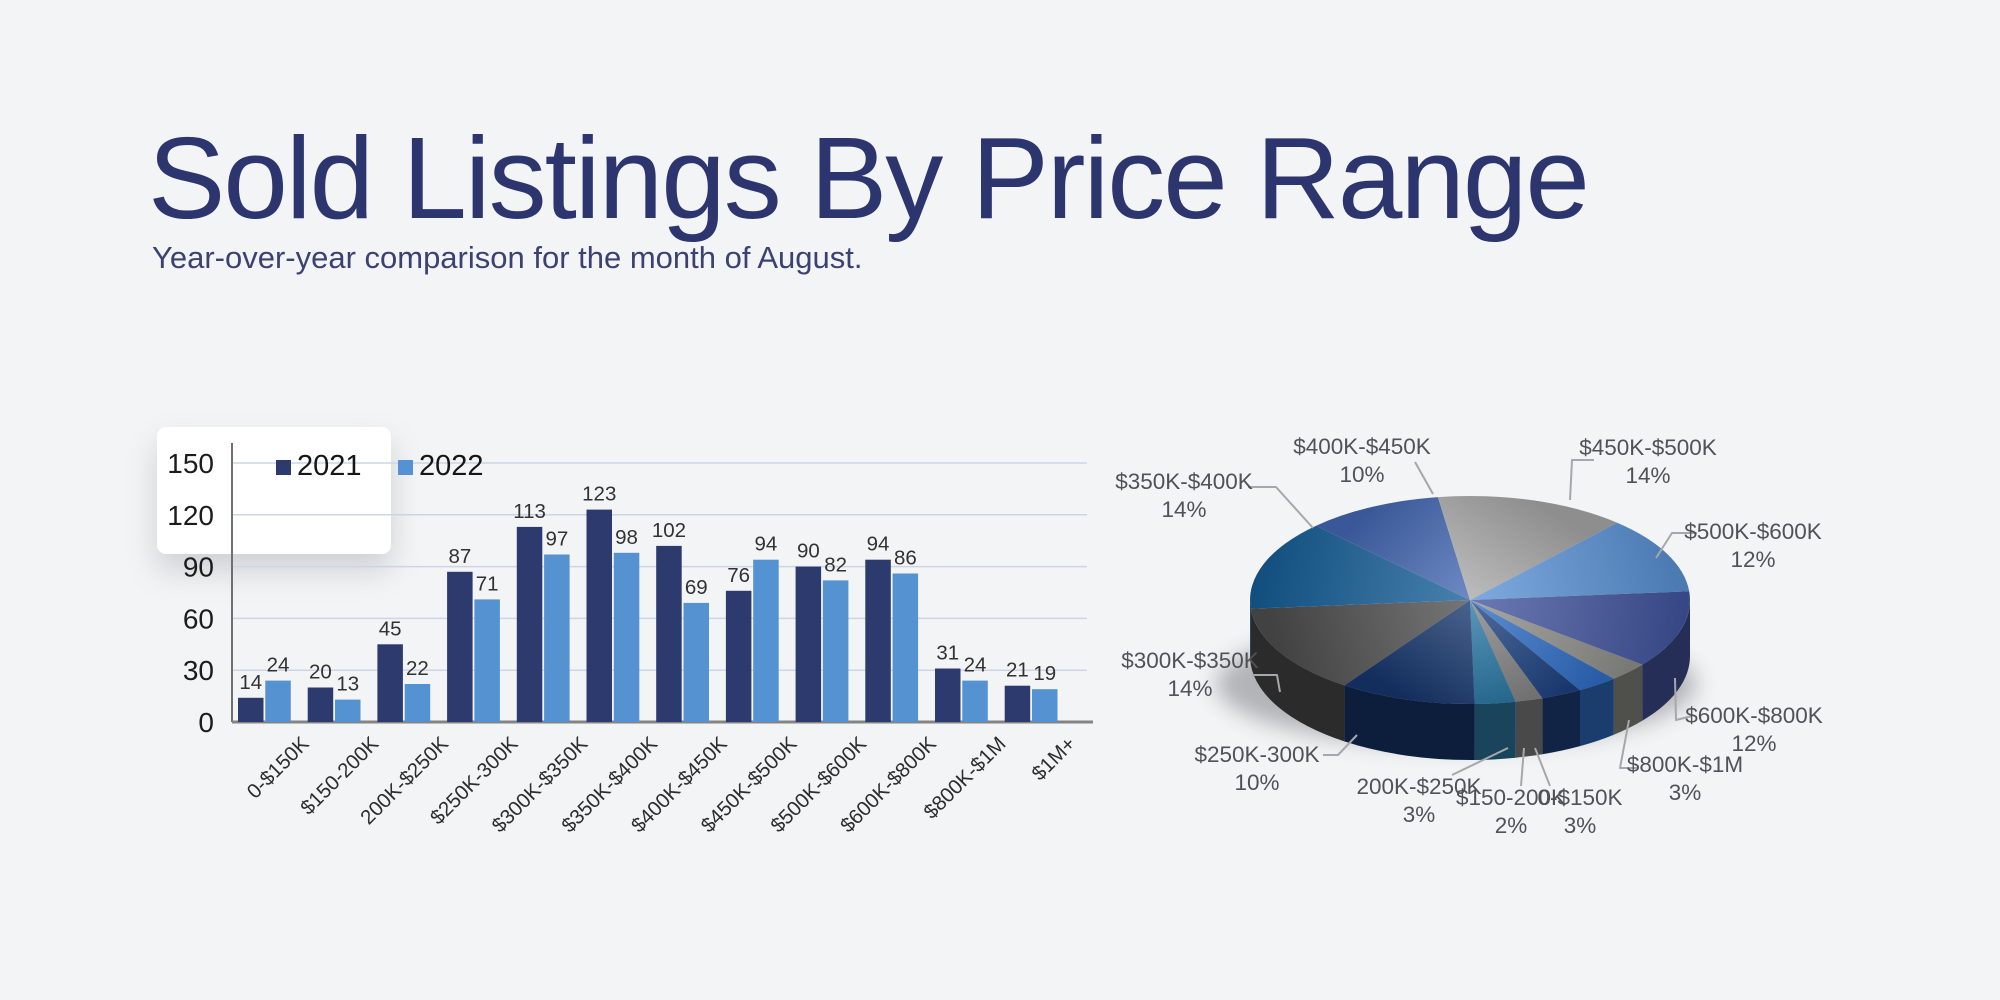 This screenshot has width=2000, height=1000. What do you see at coordinates (198, 567) in the screenshot?
I see `y-axis-tick-label: 90` at bounding box center [198, 567].